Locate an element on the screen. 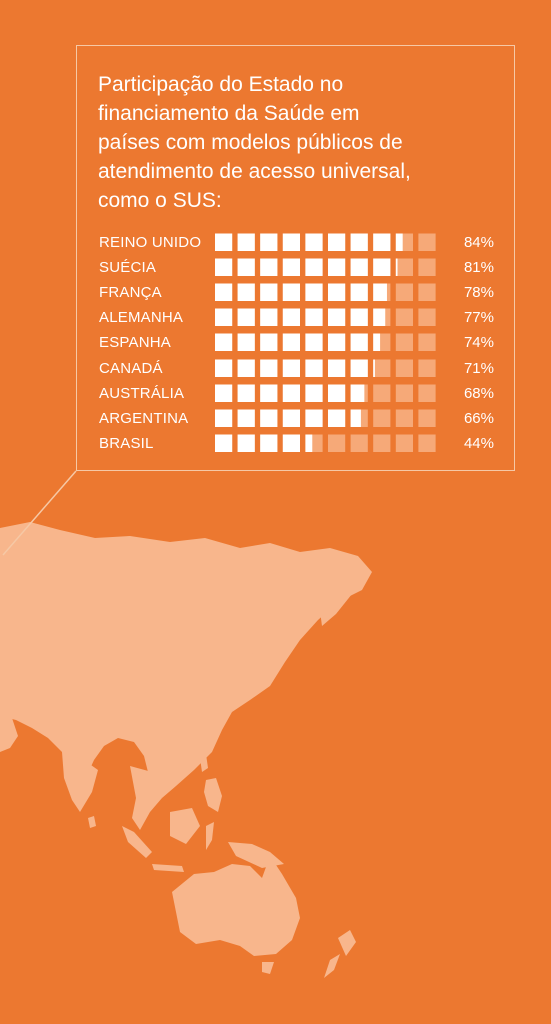 The height and width of the screenshot is (1024, 551). indochina-shape is located at coordinates (146, 798).